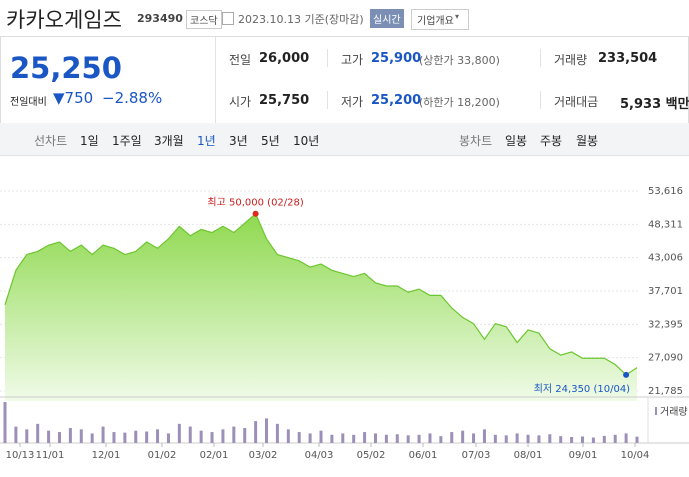 This screenshot has height=477, width=689. Describe the element at coordinates (204, 19) in the screenshot. I see `market-badge: 코스닥` at that location.